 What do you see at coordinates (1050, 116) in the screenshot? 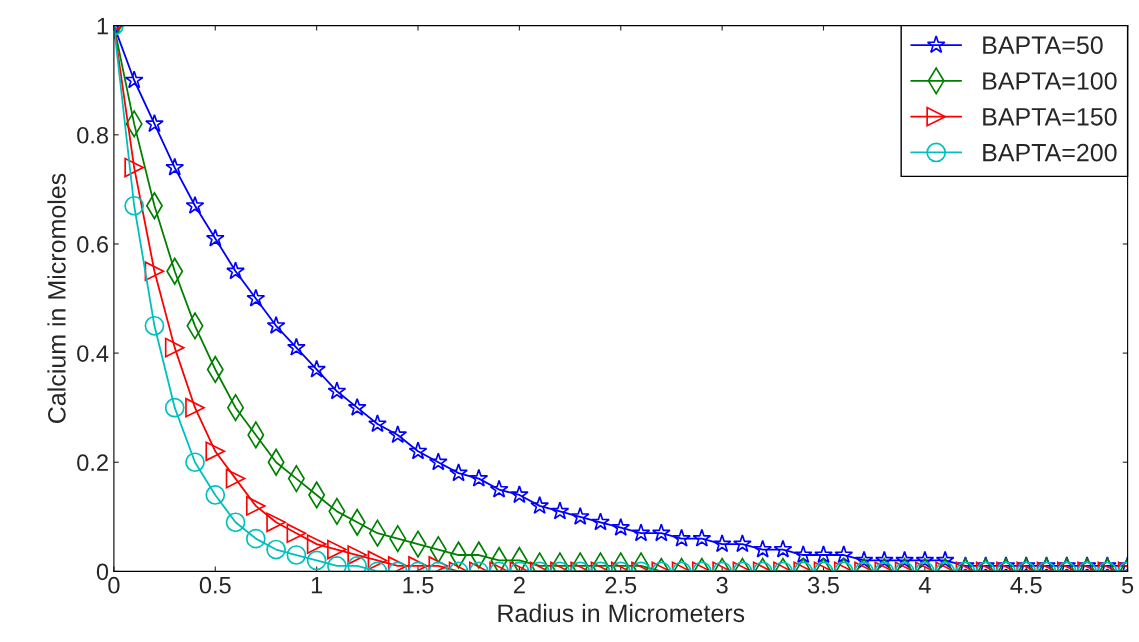
I see `legend-label: BAPTA=150` at bounding box center [1050, 116].